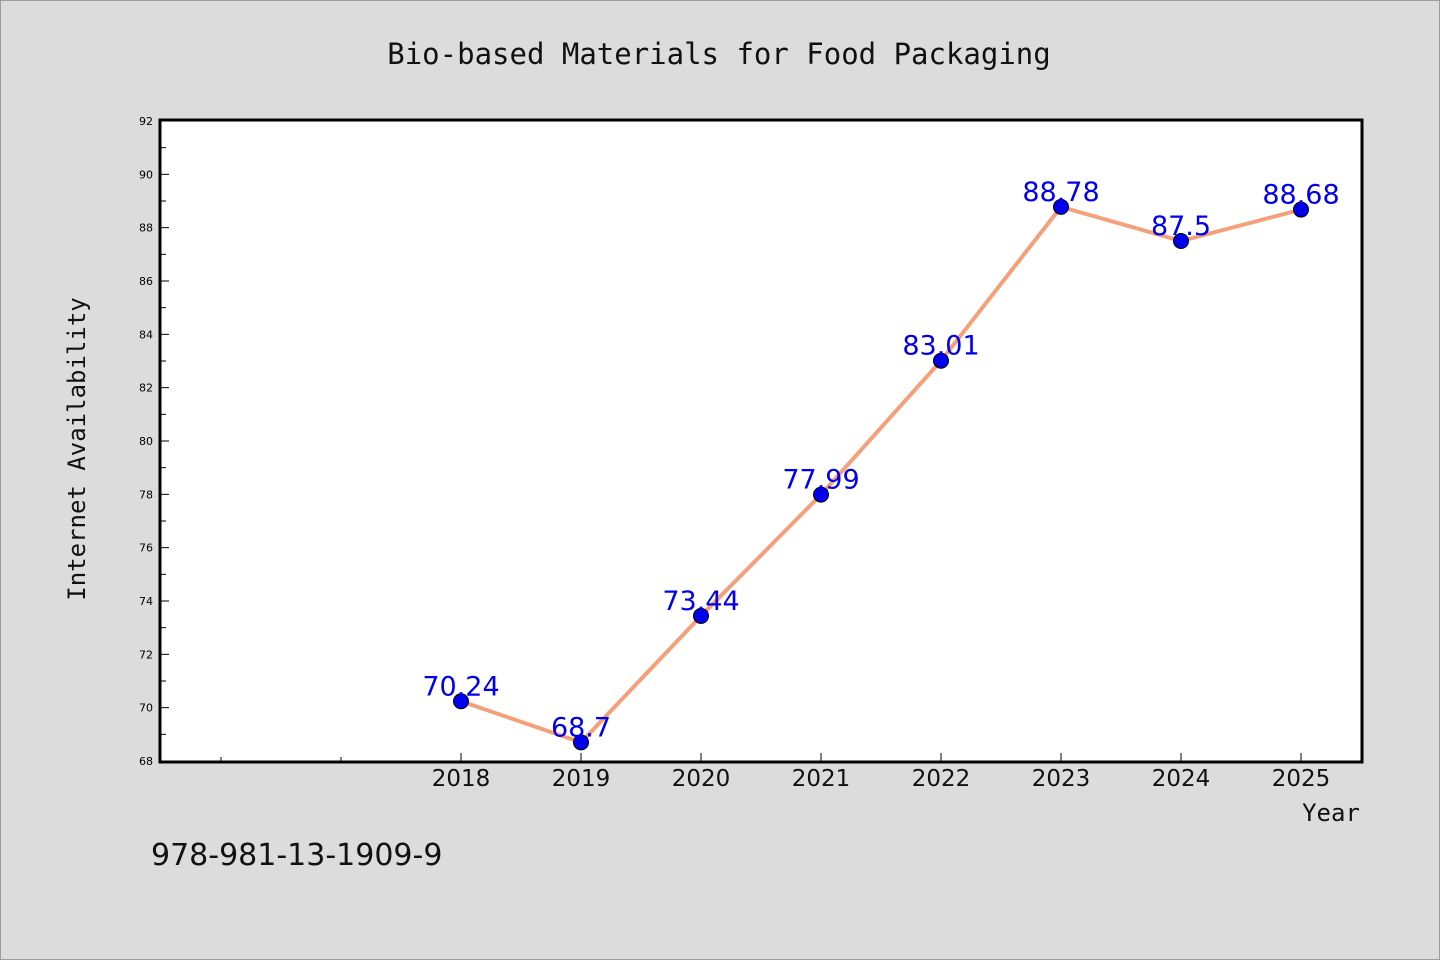  I want to click on x-axis: 2018 2019 2020 2021 2022 2023 2024 2025, so click(775, 772).